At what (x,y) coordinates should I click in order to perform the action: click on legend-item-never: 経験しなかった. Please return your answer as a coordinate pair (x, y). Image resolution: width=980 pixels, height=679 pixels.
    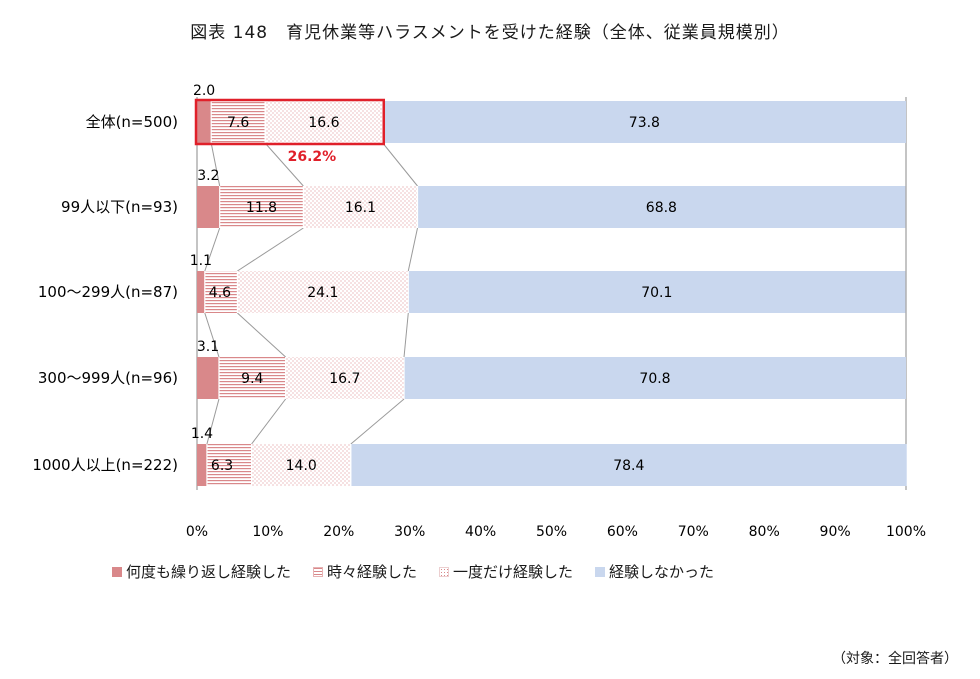
    Looking at the image, I should click on (654, 571).